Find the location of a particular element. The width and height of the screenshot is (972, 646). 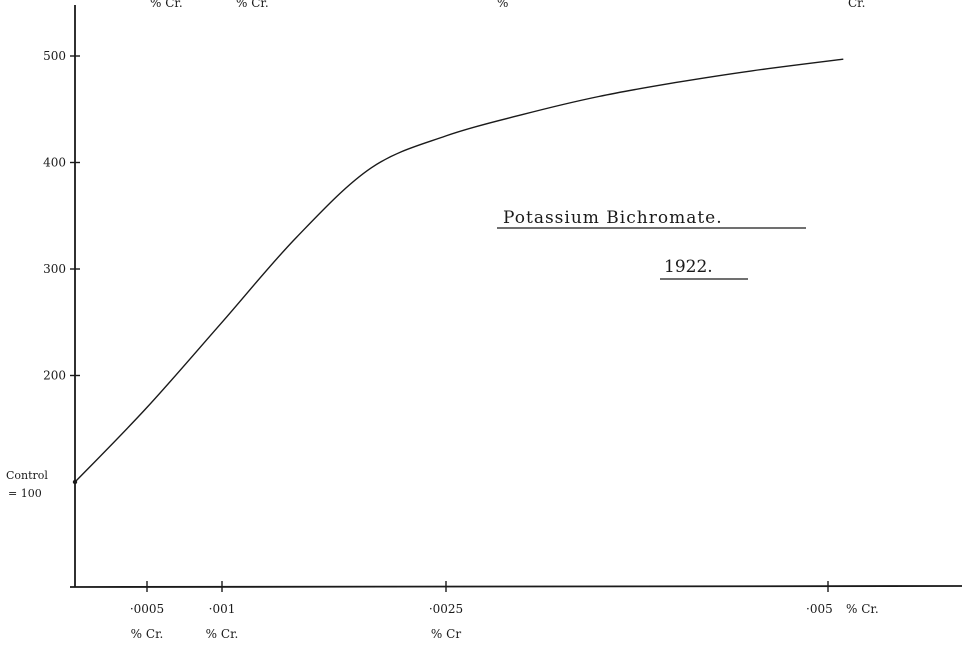

y-tick-label-200: 200 is located at coordinates (54, 376).